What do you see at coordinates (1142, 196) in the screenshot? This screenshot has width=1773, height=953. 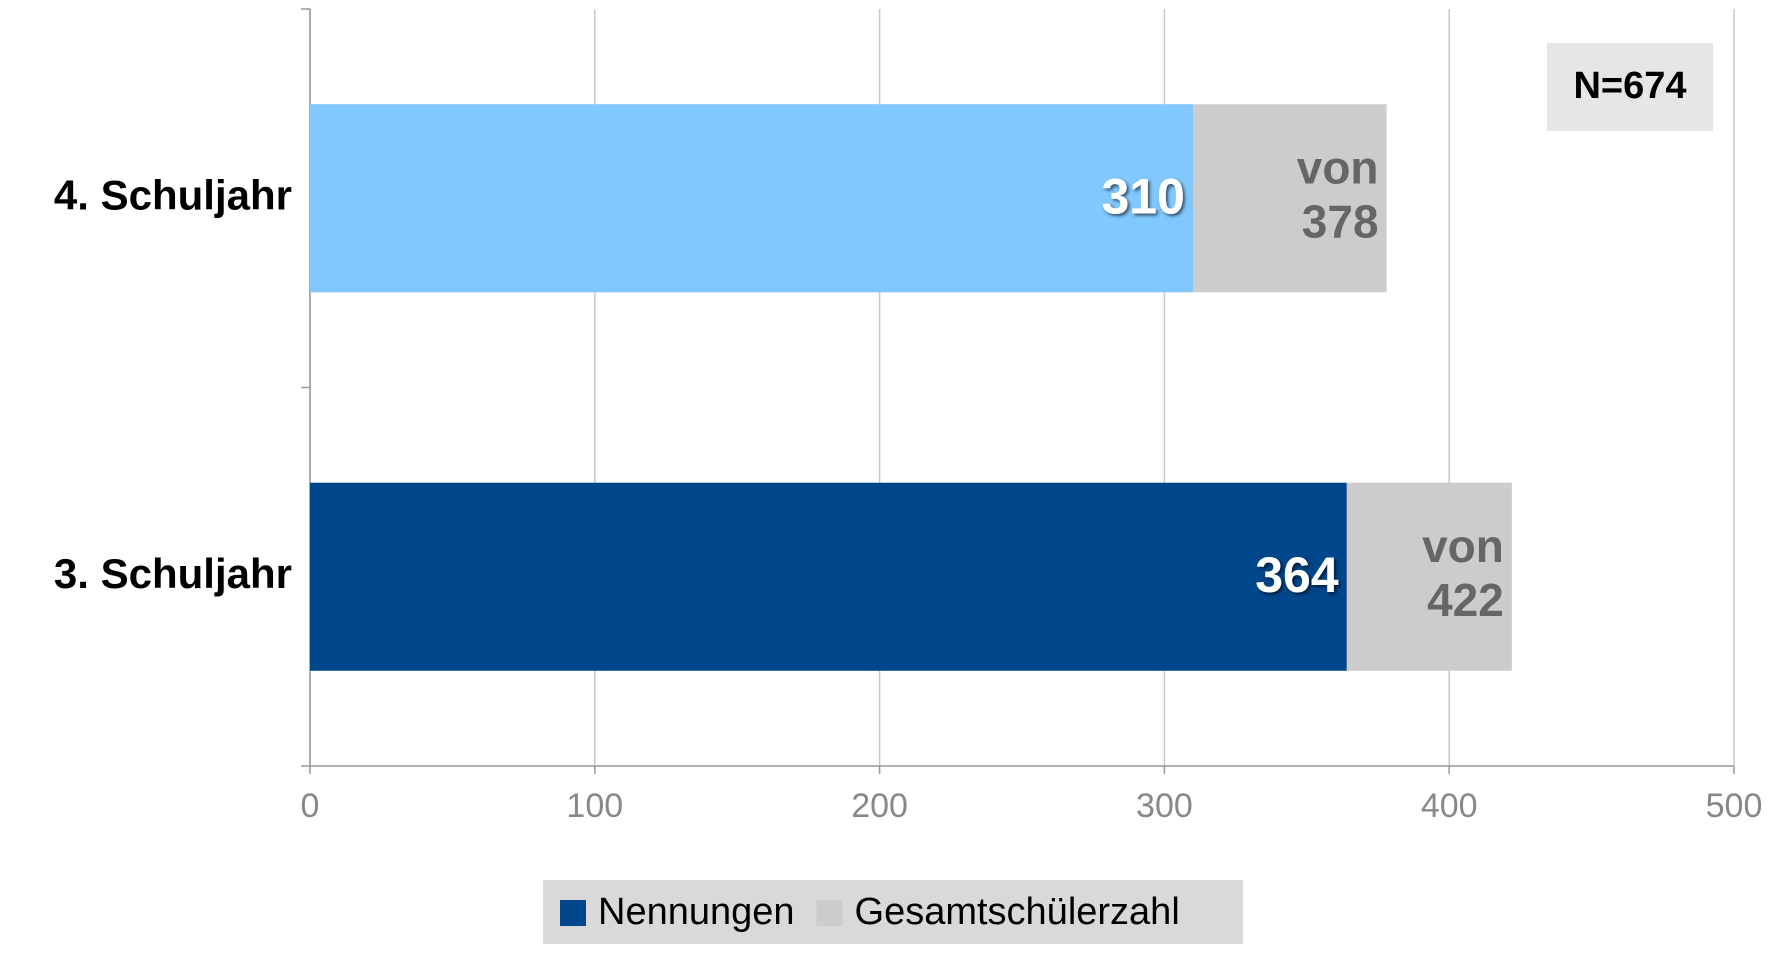 I see `data-label: 310` at bounding box center [1142, 196].